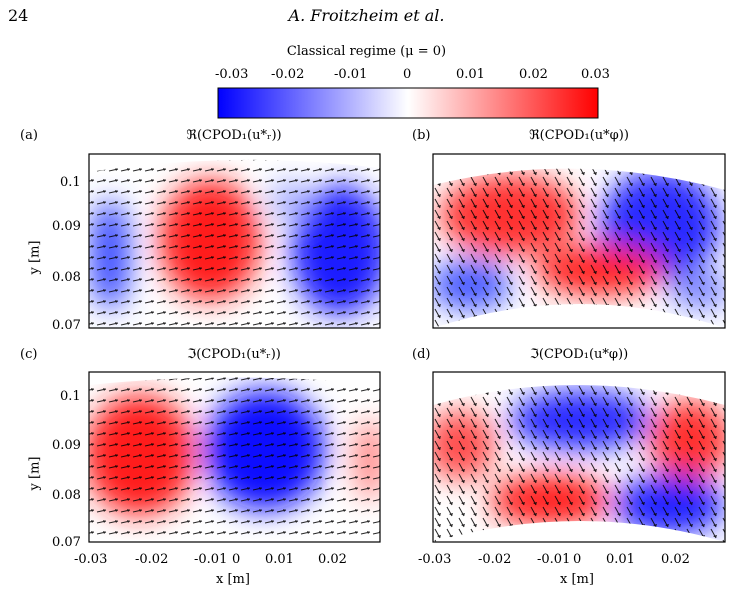  Describe the element at coordinates (533, 74) in the screenshot. I see `colorbar-tick: 0.02` at that location.